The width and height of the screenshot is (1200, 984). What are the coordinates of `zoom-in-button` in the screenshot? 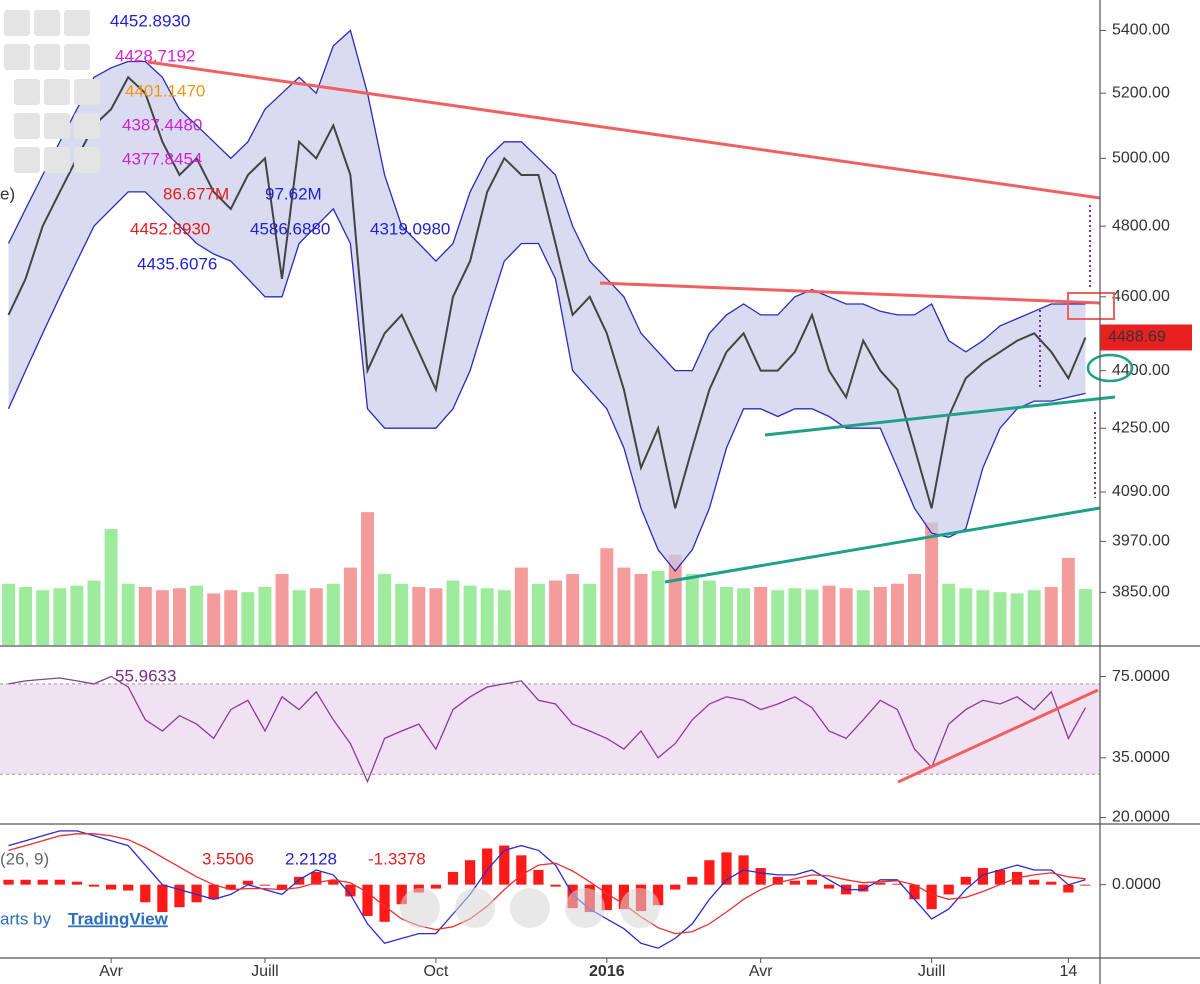 It's located at (585, 908).